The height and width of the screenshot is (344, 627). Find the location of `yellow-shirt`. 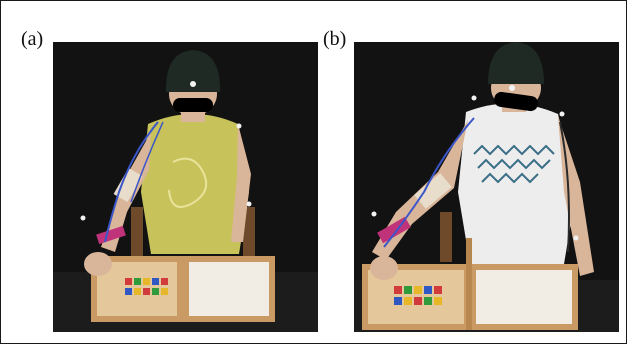

yellow-shirt is located at coordinates (195, 184).